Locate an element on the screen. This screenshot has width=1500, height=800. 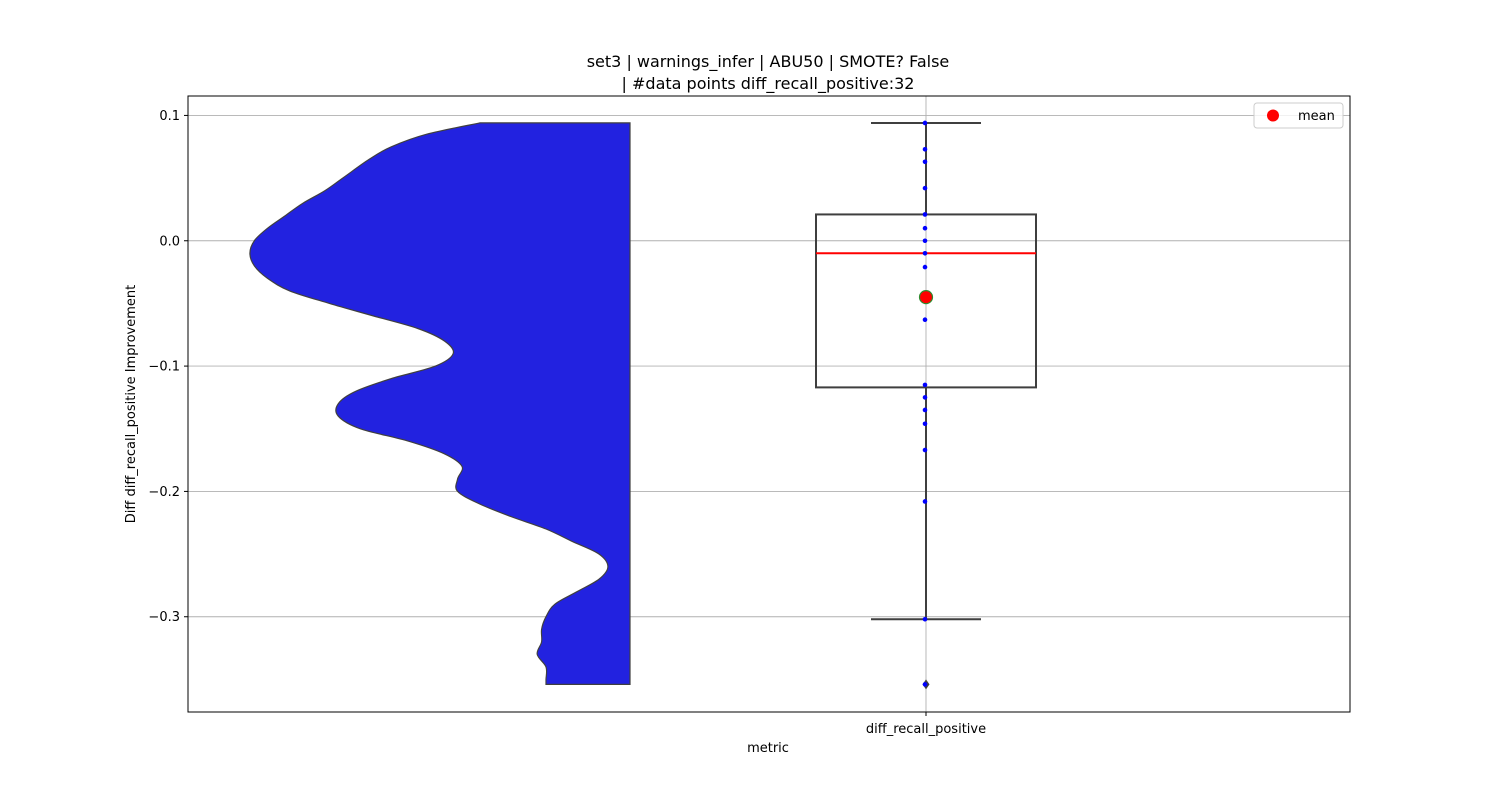
legend-frame is located at coordinates (1298, 115).